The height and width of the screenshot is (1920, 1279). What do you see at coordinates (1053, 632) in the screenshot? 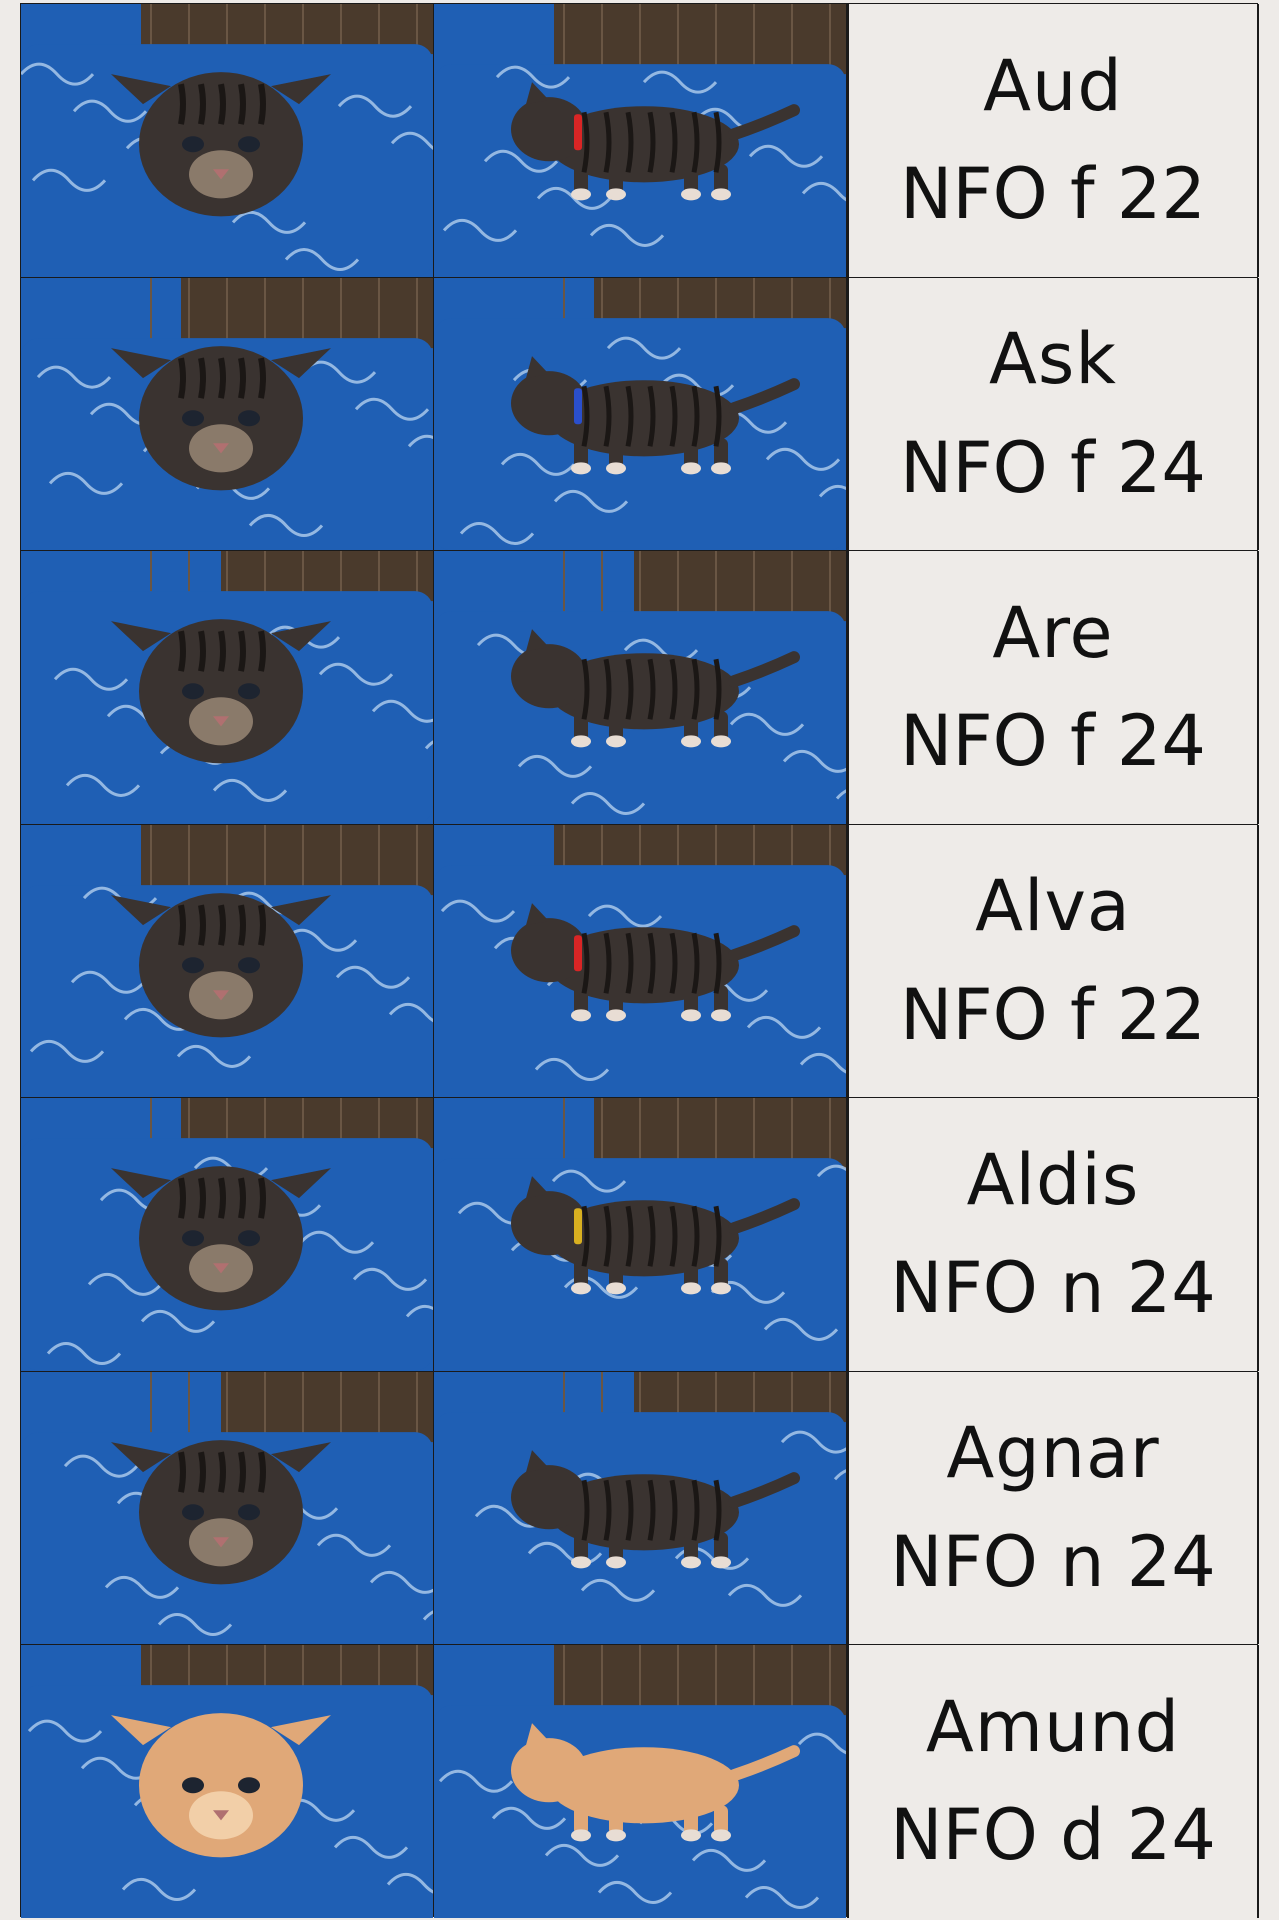
I see `kitten-name: Are` at bounding box center [1053, 632].